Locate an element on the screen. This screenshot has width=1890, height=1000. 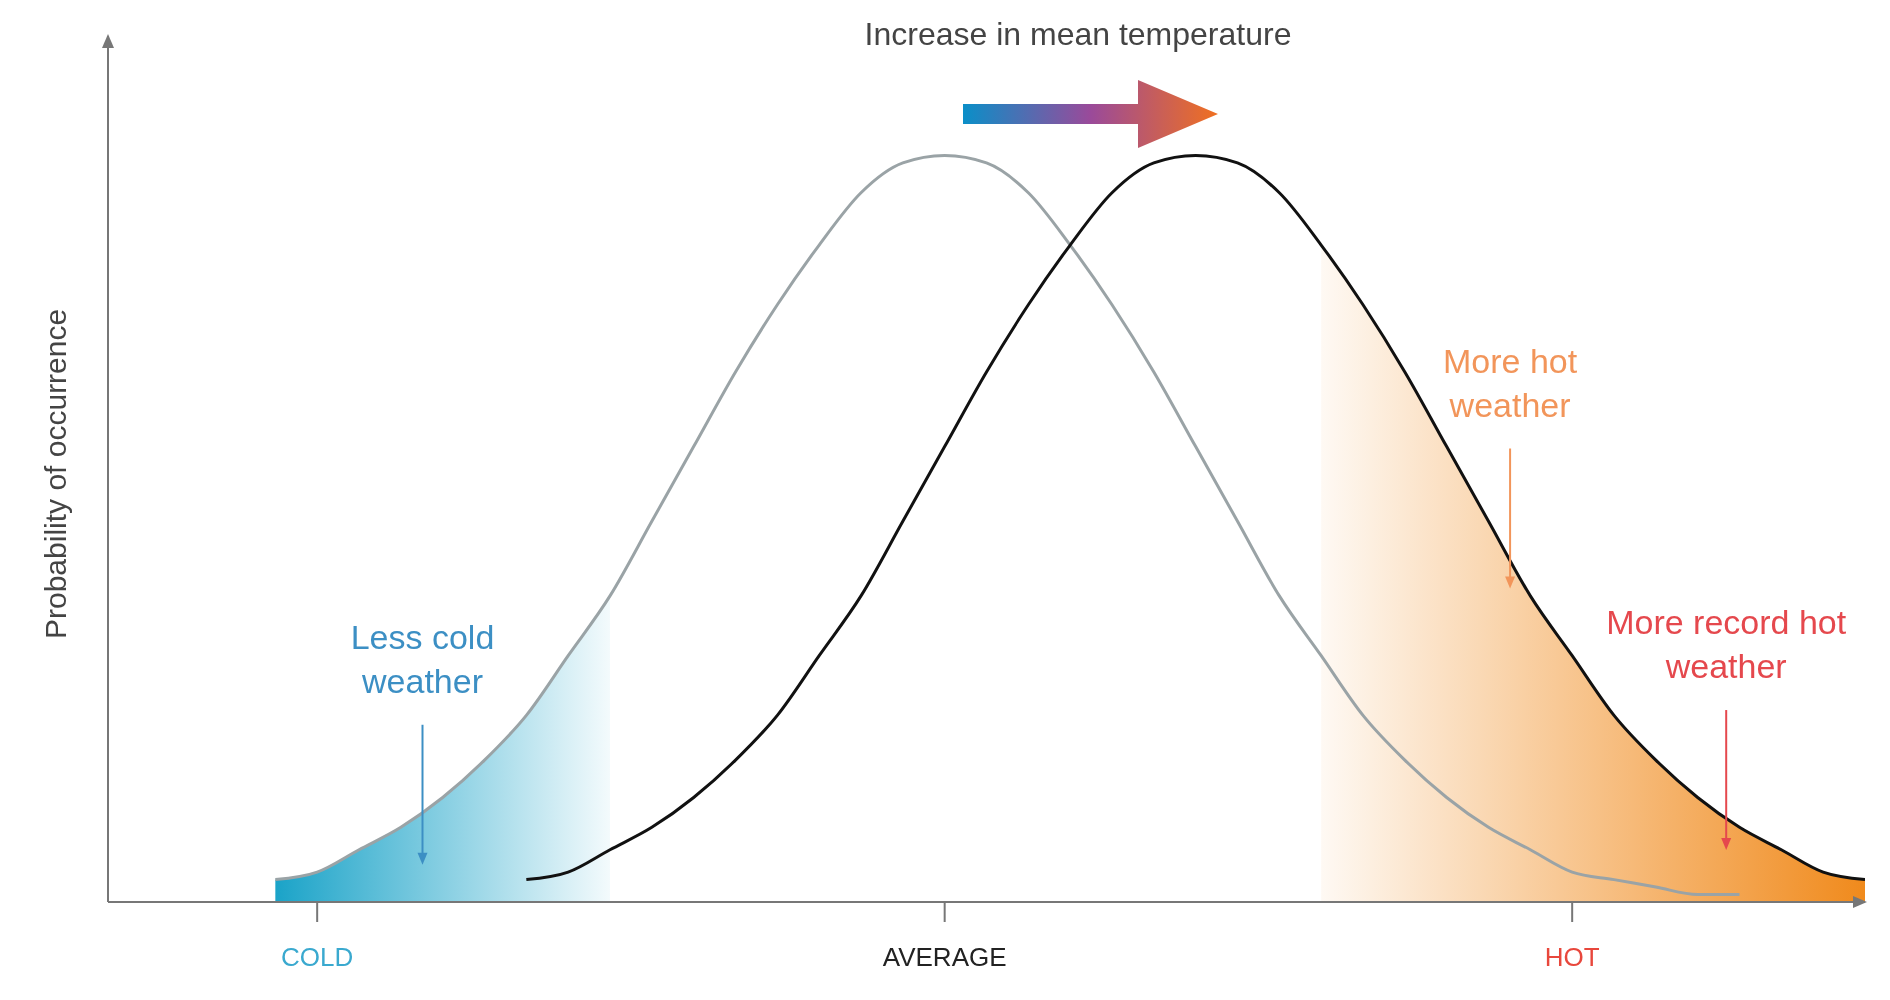
text: Increase in mean temperature is located at coordinates (1078, 34).